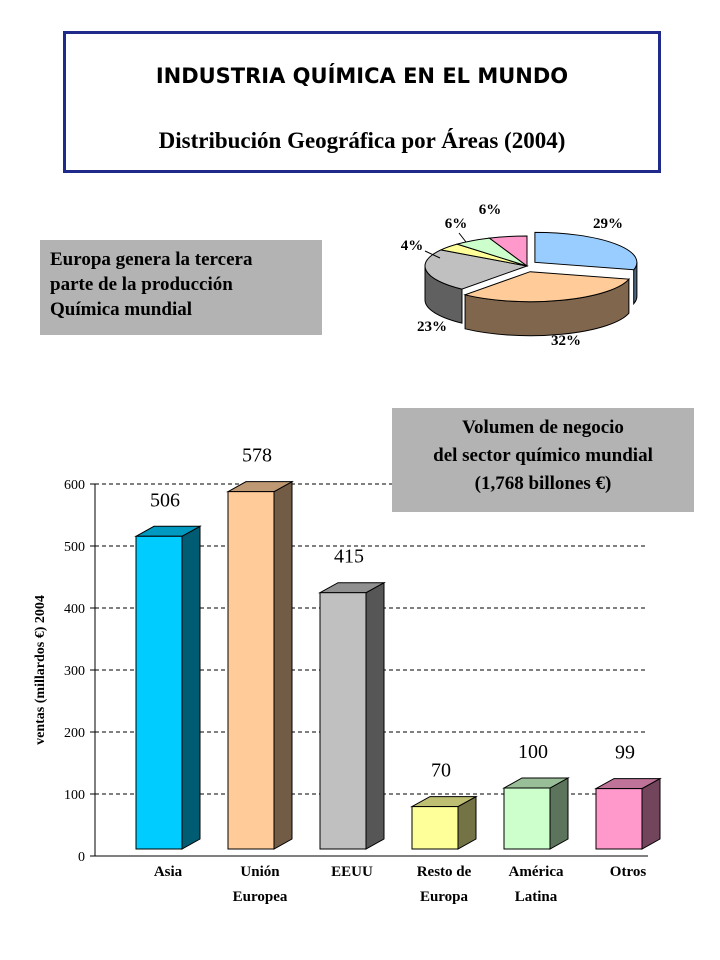 Image resolution: width=720 pixels, height=960 pixels. What do you see at coordinates (362, 76) in the screenshot?
I see `page-title: INDUSTRIA QUÍMICA EN EL MUNDO` at bounding box center [362, 76].